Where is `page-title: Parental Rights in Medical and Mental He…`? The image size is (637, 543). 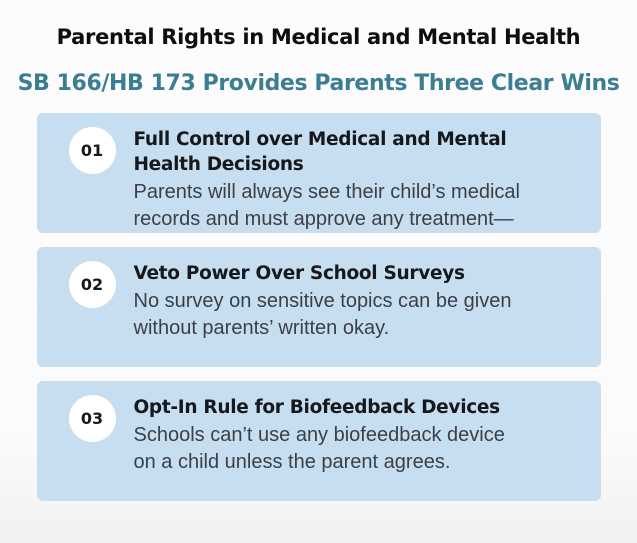 page-title: Parental Rights in Medical and Mental He… is located at coordinates (318, 37).